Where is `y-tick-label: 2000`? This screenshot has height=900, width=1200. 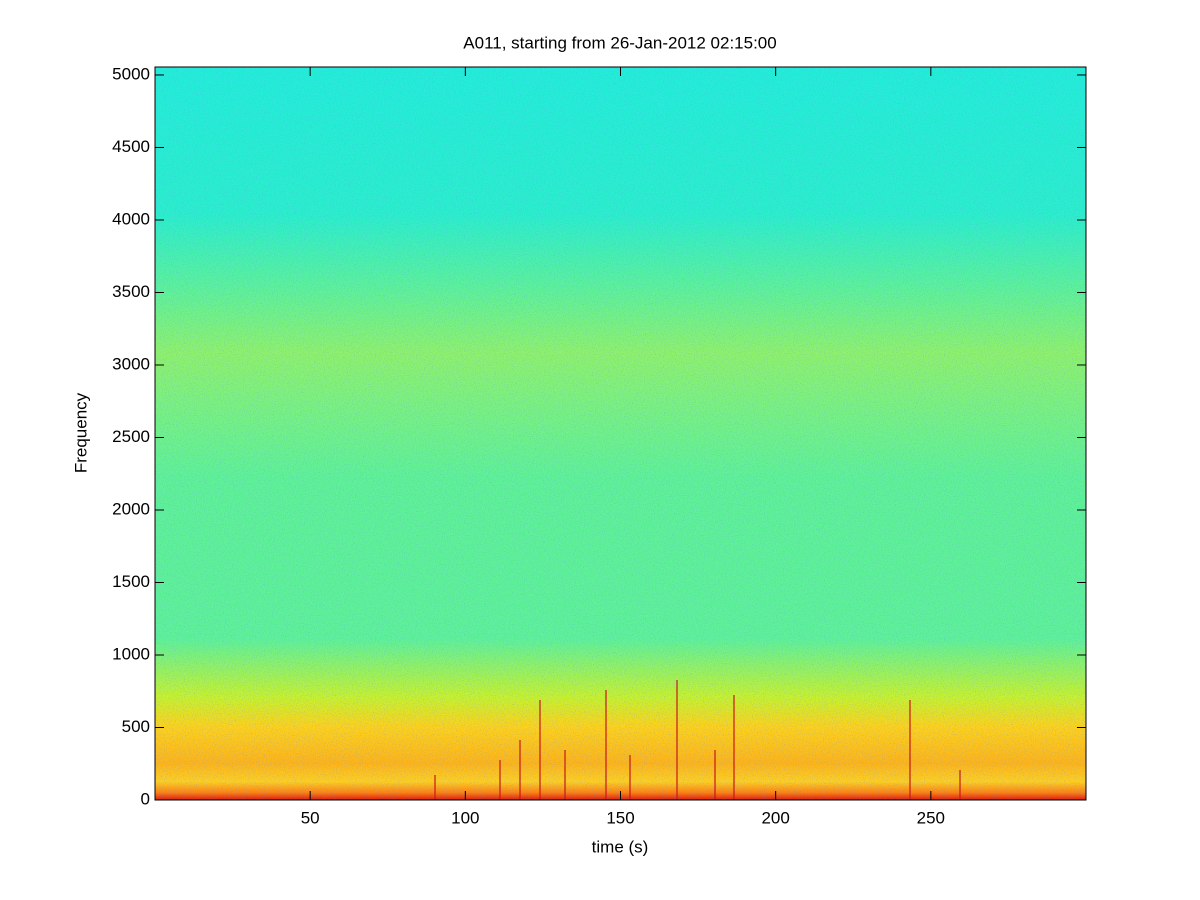 y-tick-label: 2000 is located at coordinates (131, 508).